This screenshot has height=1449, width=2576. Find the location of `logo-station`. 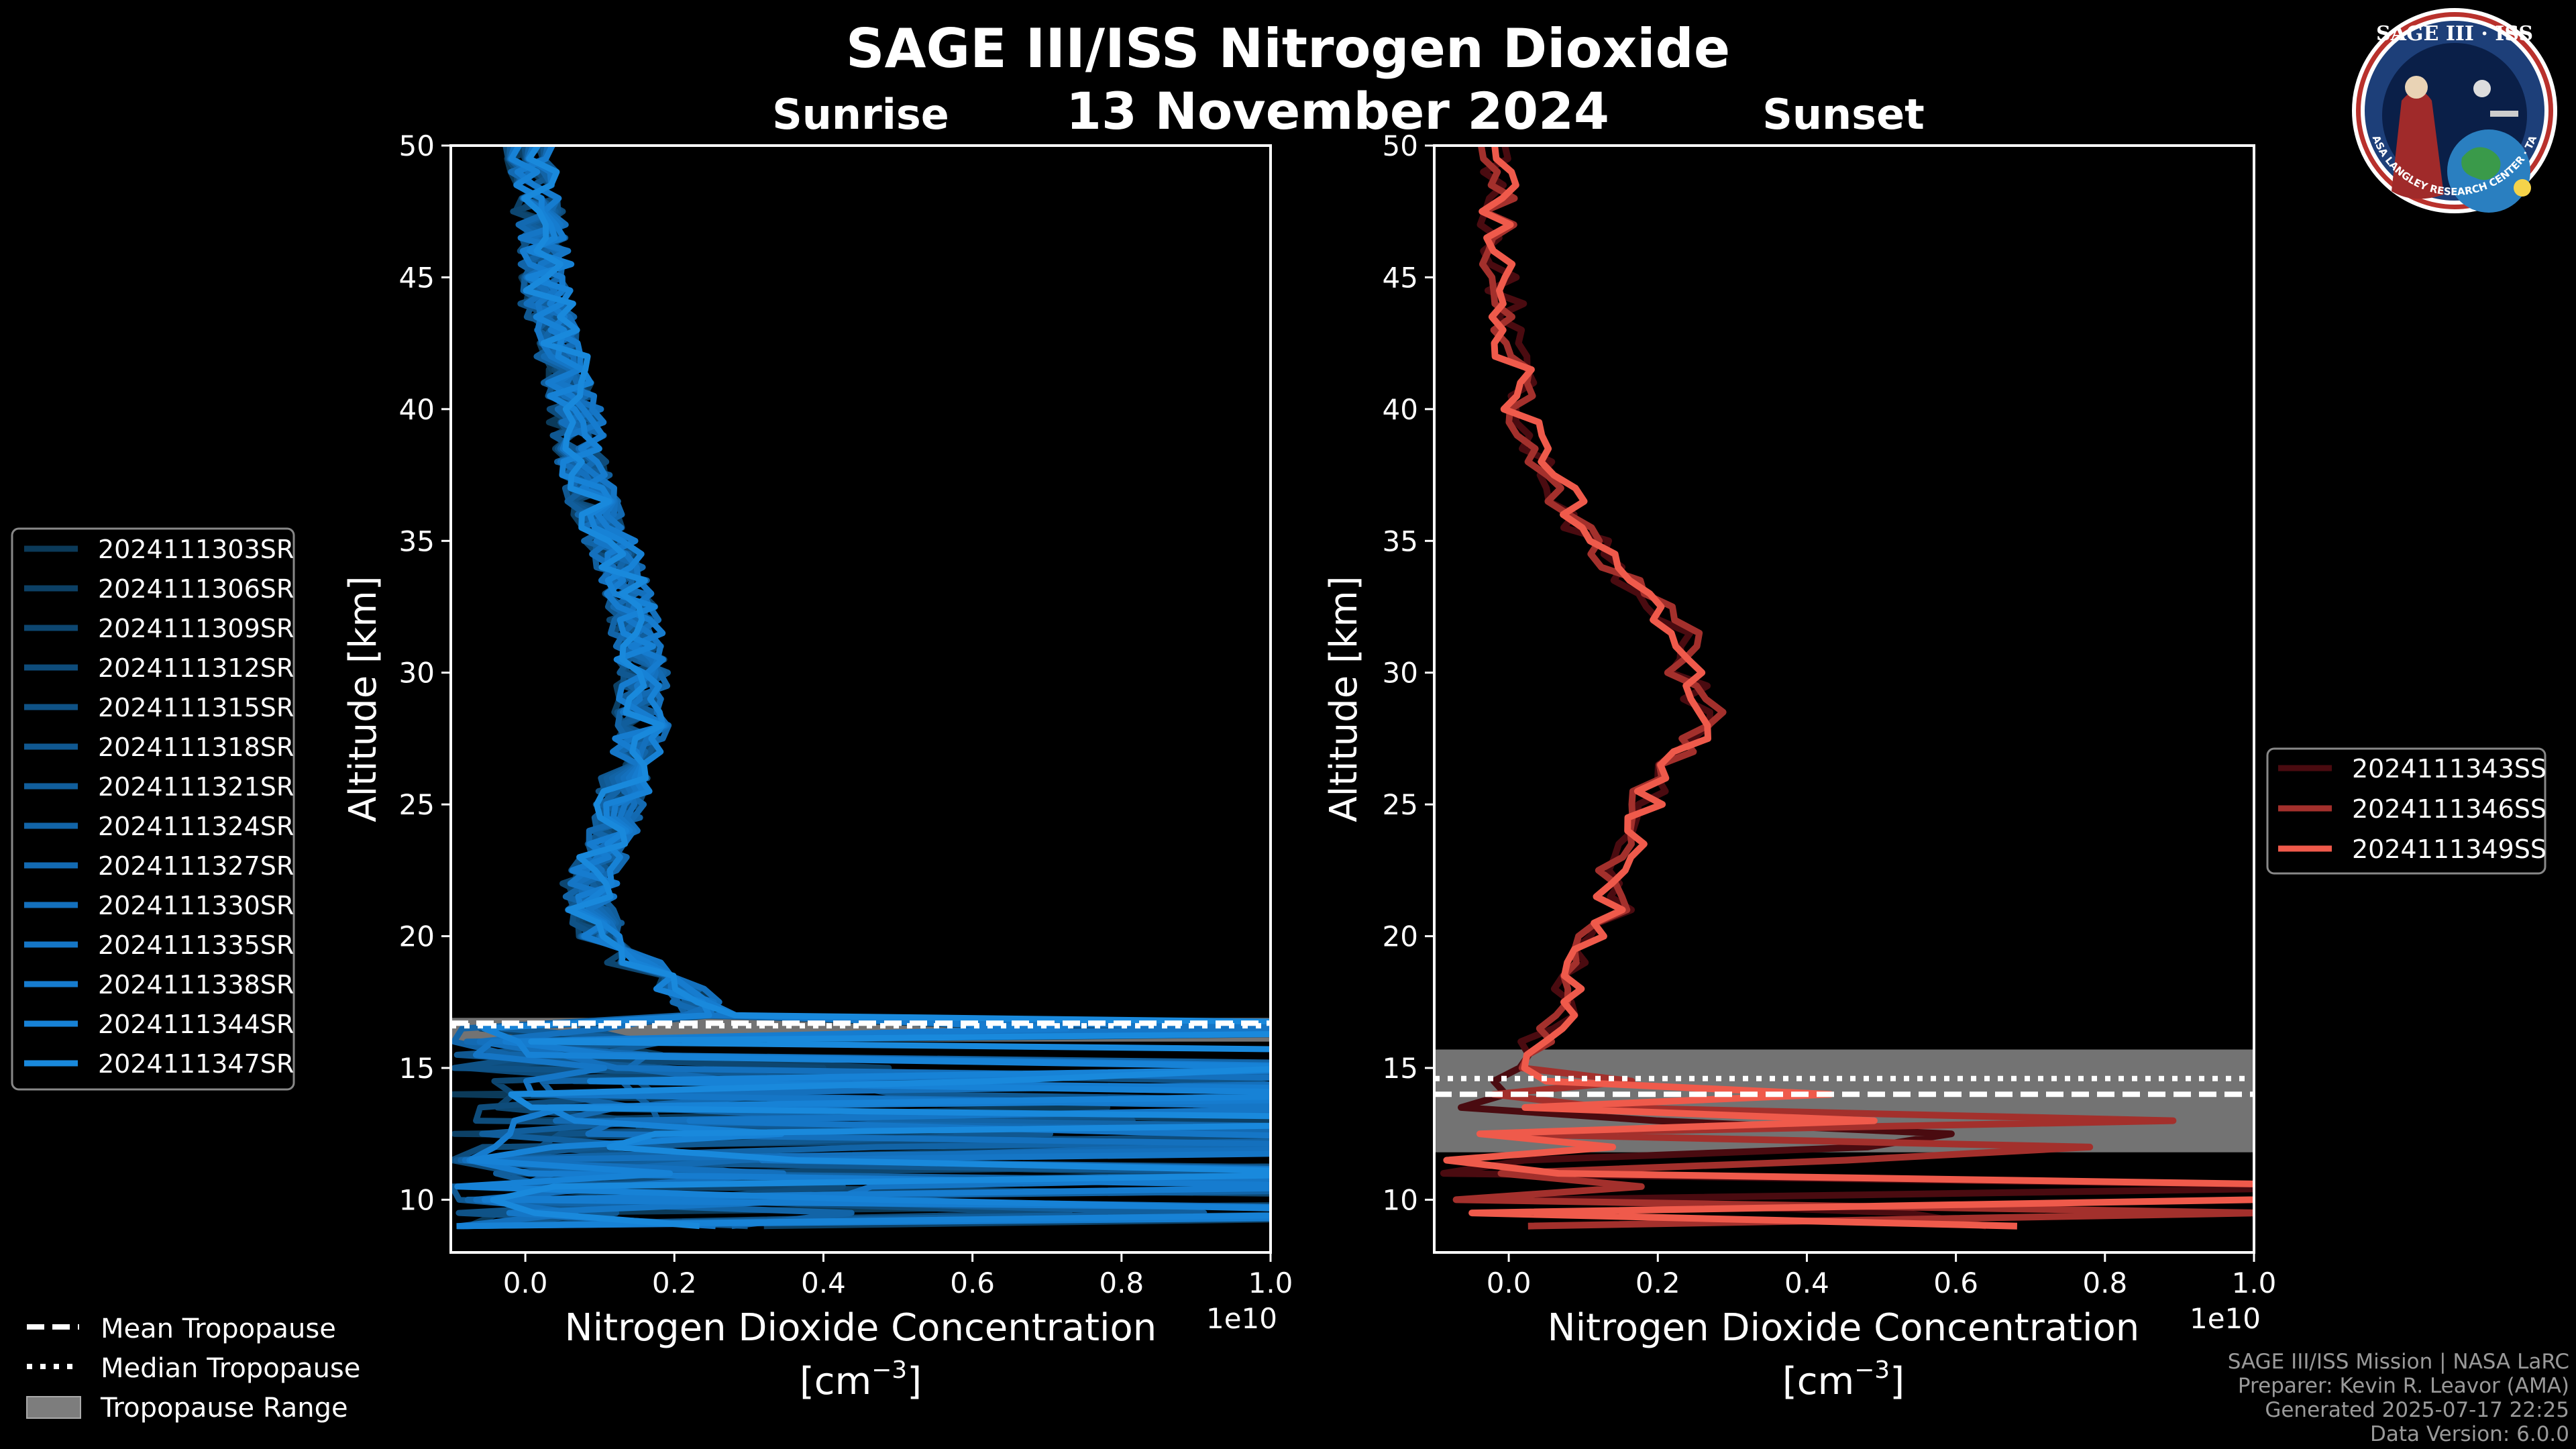

logo-station is located at coordinates (2504, 114).